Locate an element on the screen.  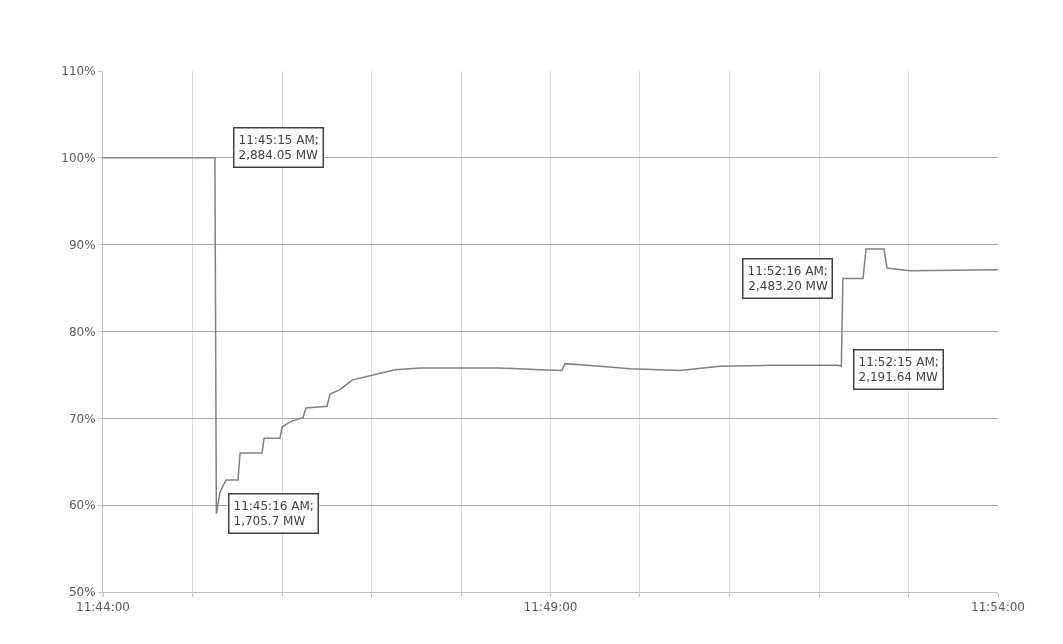
y-tick-label: 100% is located at coordinates (78, 158).